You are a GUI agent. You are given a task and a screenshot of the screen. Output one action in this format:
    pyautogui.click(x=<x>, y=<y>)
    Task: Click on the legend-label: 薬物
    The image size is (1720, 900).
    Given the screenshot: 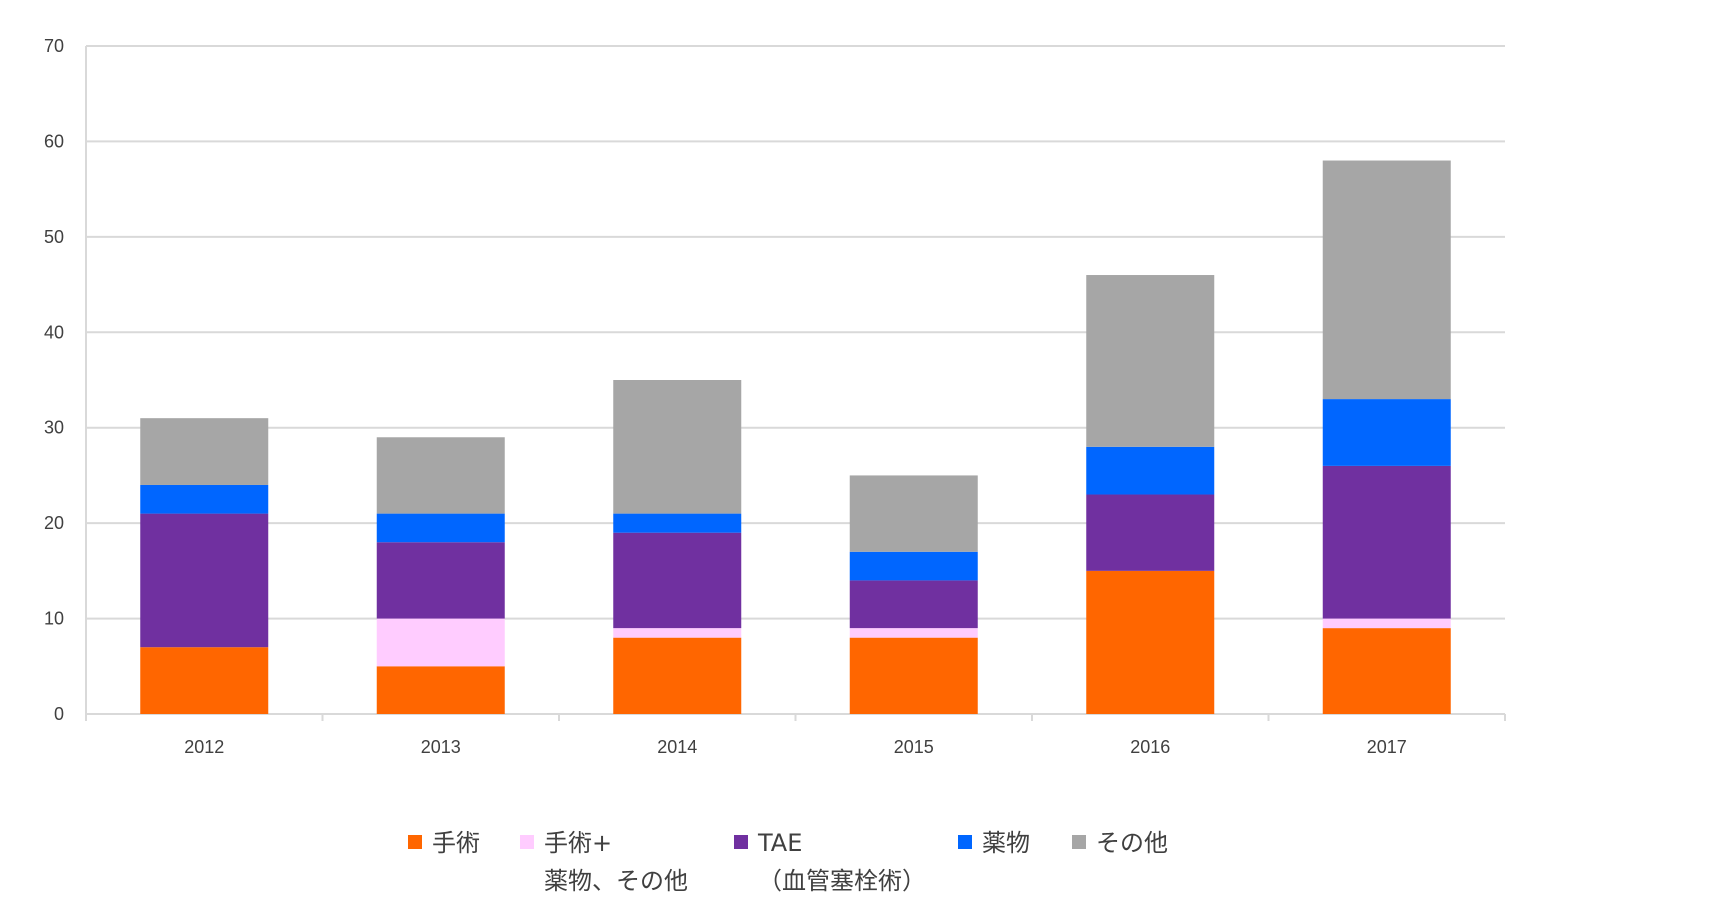 What is the action you would take?
    pyautogui.click(x=1006, y=843)
    